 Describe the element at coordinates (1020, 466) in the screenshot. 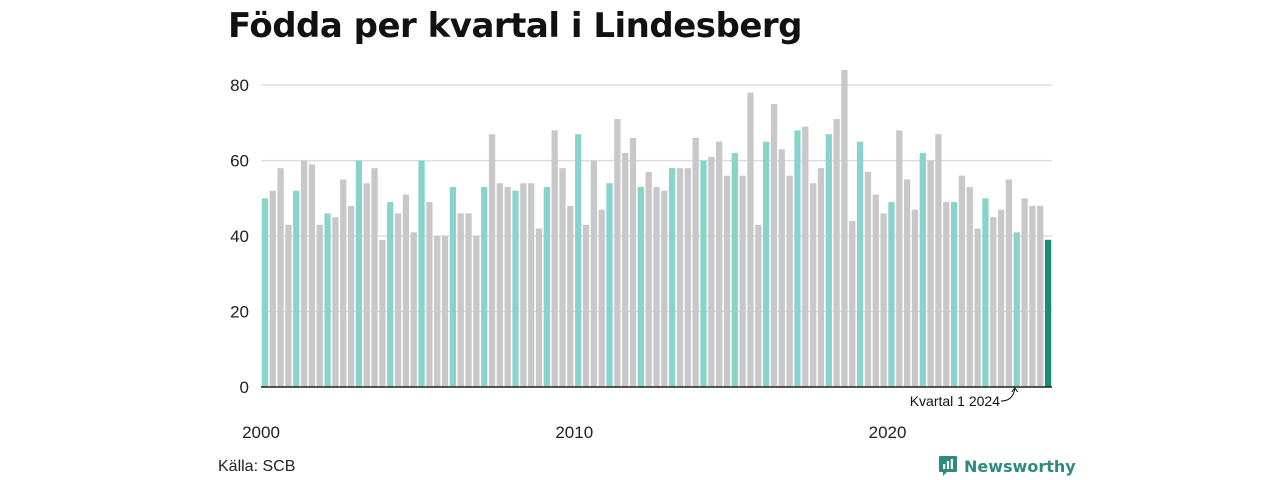

I see `newsworthy-logo-text: Newsworthy` at that location.